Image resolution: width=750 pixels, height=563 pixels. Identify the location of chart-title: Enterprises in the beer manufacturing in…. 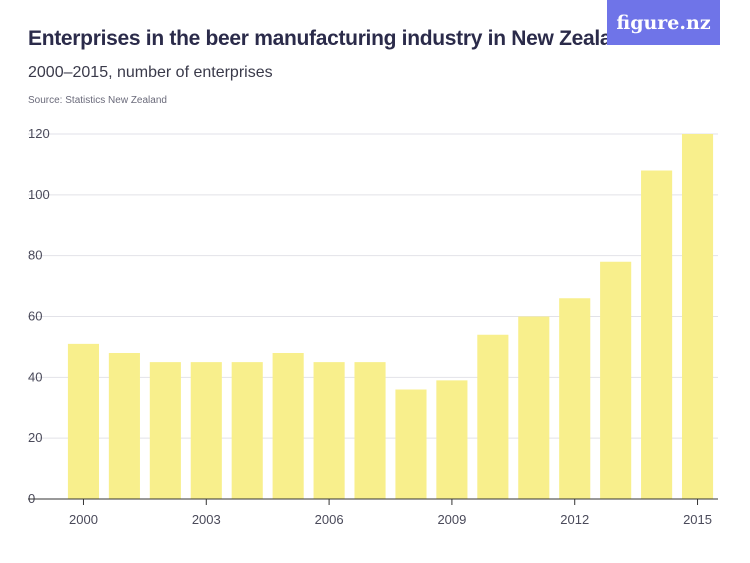
(332, 38).